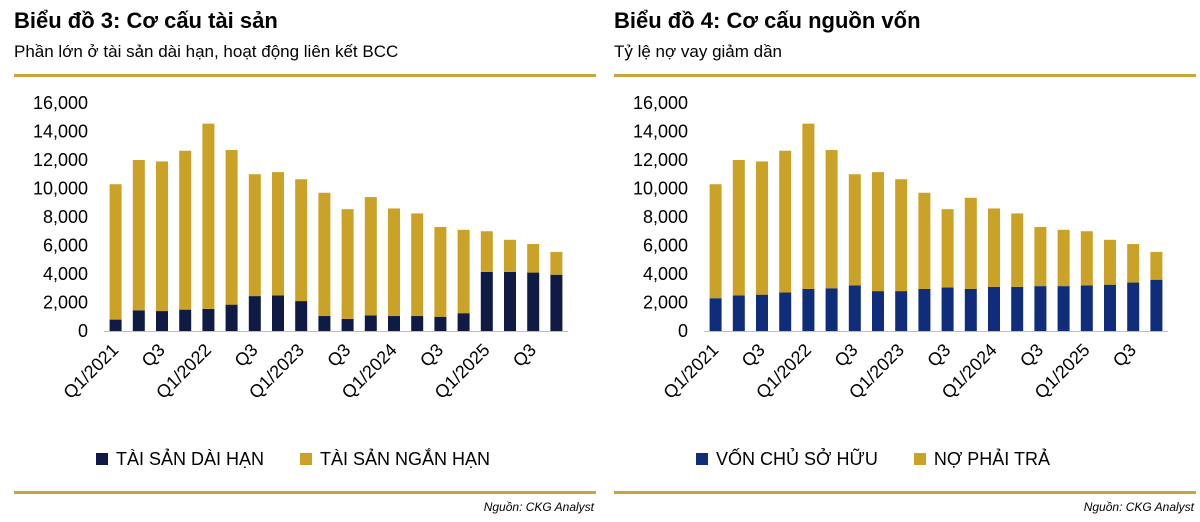 This screenshot has width=1200, height=522. I want to click on chart-subtitle: Tỷ lệ nợ vay giảm dần, so click(698, 51).